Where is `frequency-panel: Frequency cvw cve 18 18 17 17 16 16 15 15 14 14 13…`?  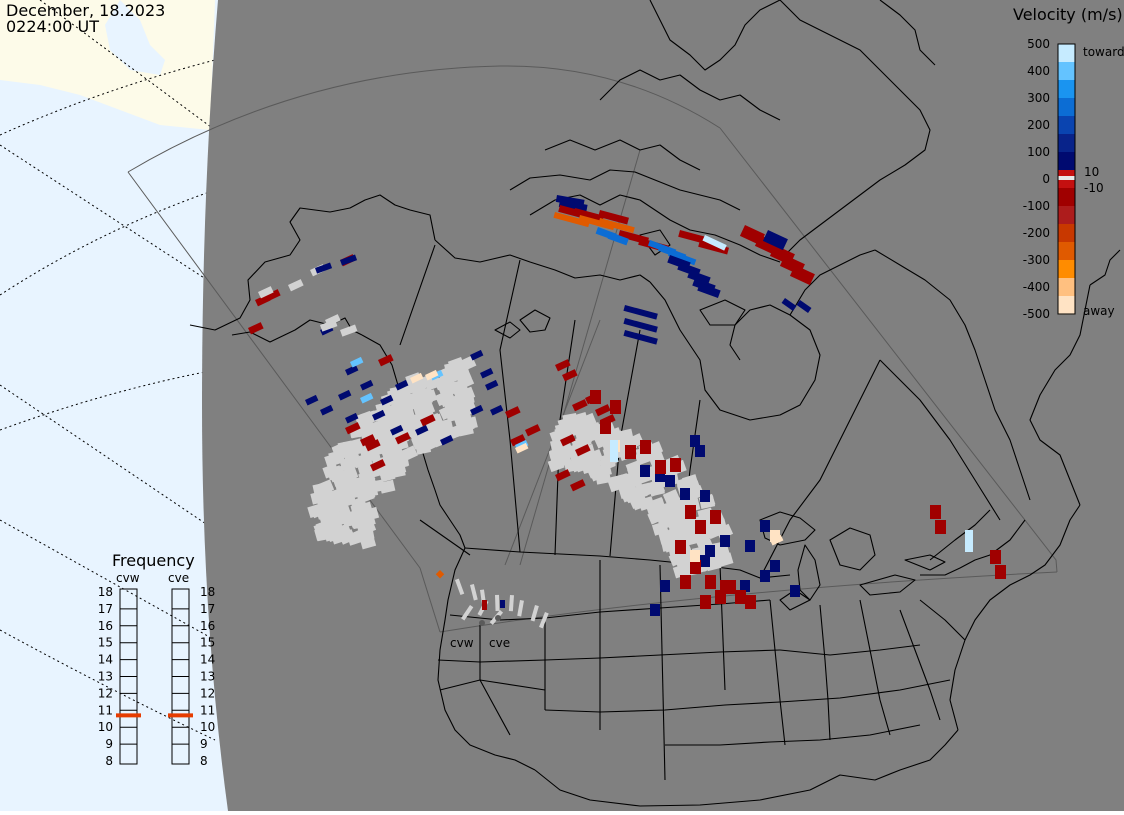 frequency-panel: Frequency cvw cve 18 18 17 17 16 16 15 15 14 14 13… is located at coordinates (157, 659).